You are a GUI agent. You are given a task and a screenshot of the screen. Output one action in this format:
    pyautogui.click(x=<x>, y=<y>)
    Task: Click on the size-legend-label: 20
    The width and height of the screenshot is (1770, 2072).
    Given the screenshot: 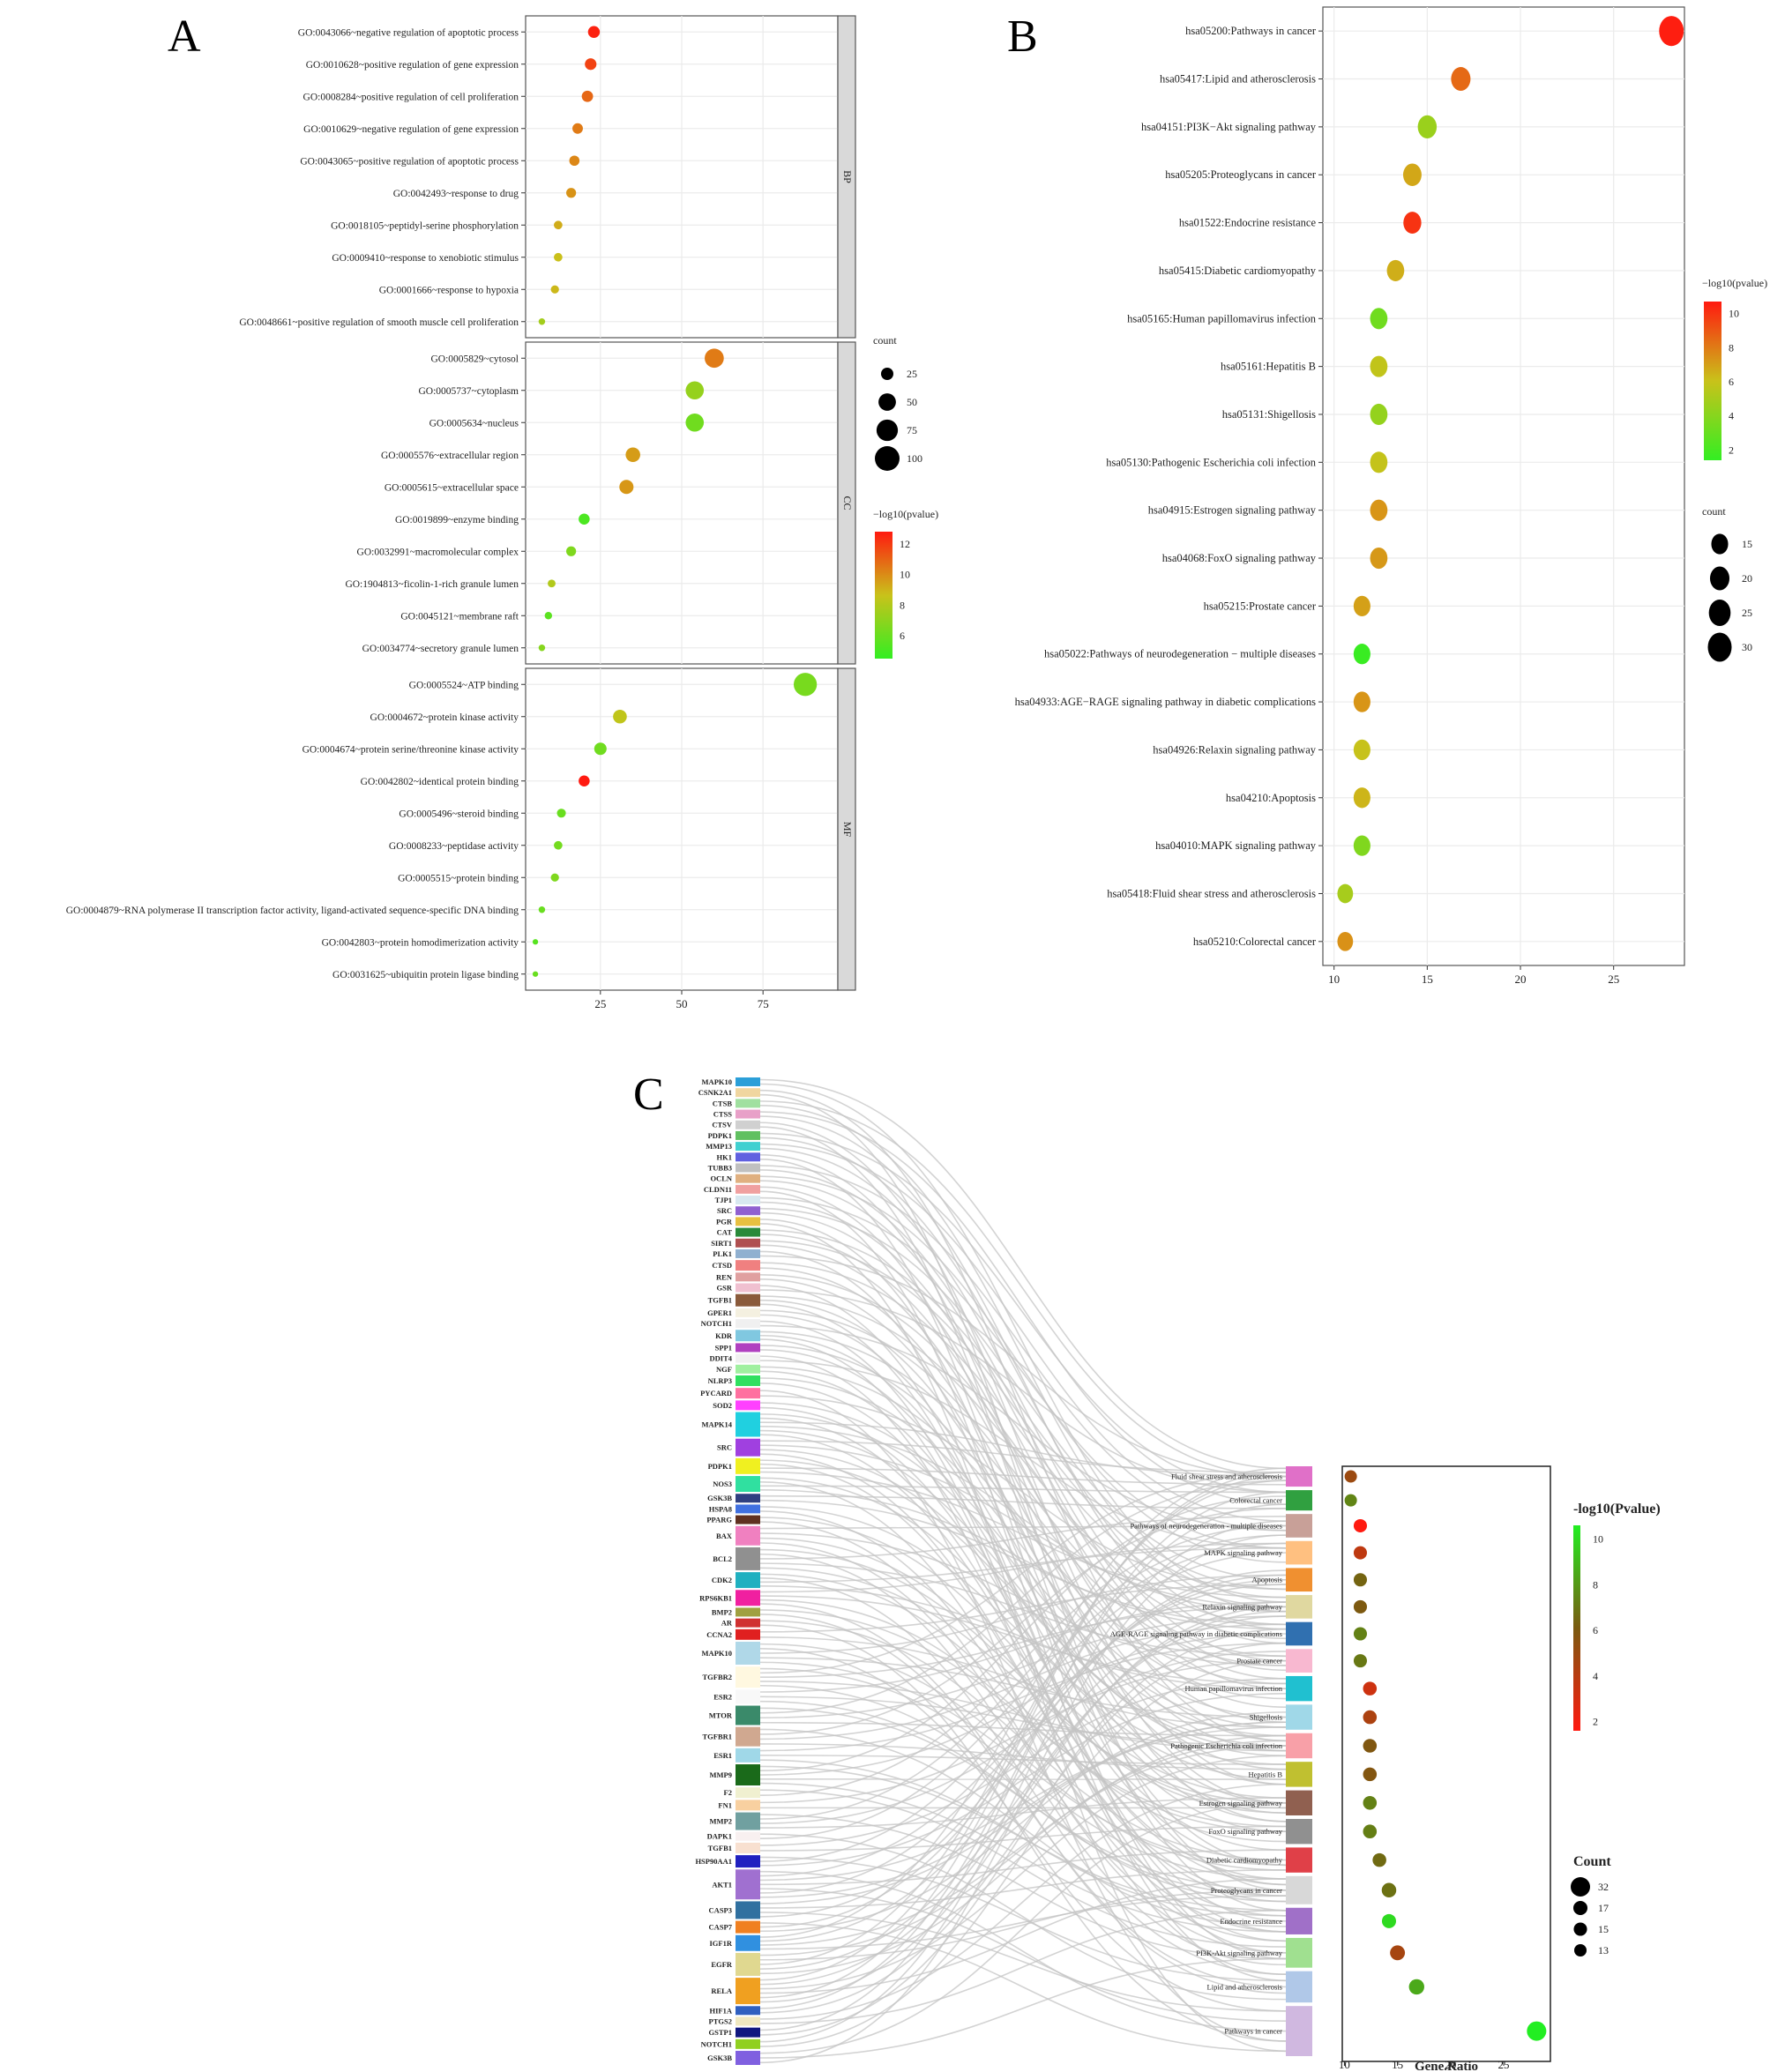 What is the action you would take?
    pyautogui.click(x=1747, y=578)
    